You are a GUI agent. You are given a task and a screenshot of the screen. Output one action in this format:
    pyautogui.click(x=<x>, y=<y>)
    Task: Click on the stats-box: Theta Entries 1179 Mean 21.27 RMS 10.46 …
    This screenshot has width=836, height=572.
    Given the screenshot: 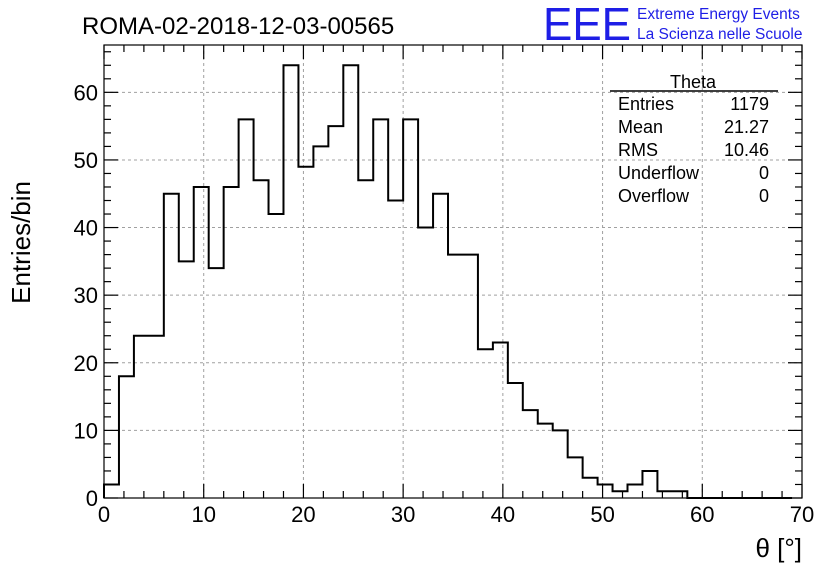 What is the action you would take?
    pyautogui.click(x=694, y=139)
    